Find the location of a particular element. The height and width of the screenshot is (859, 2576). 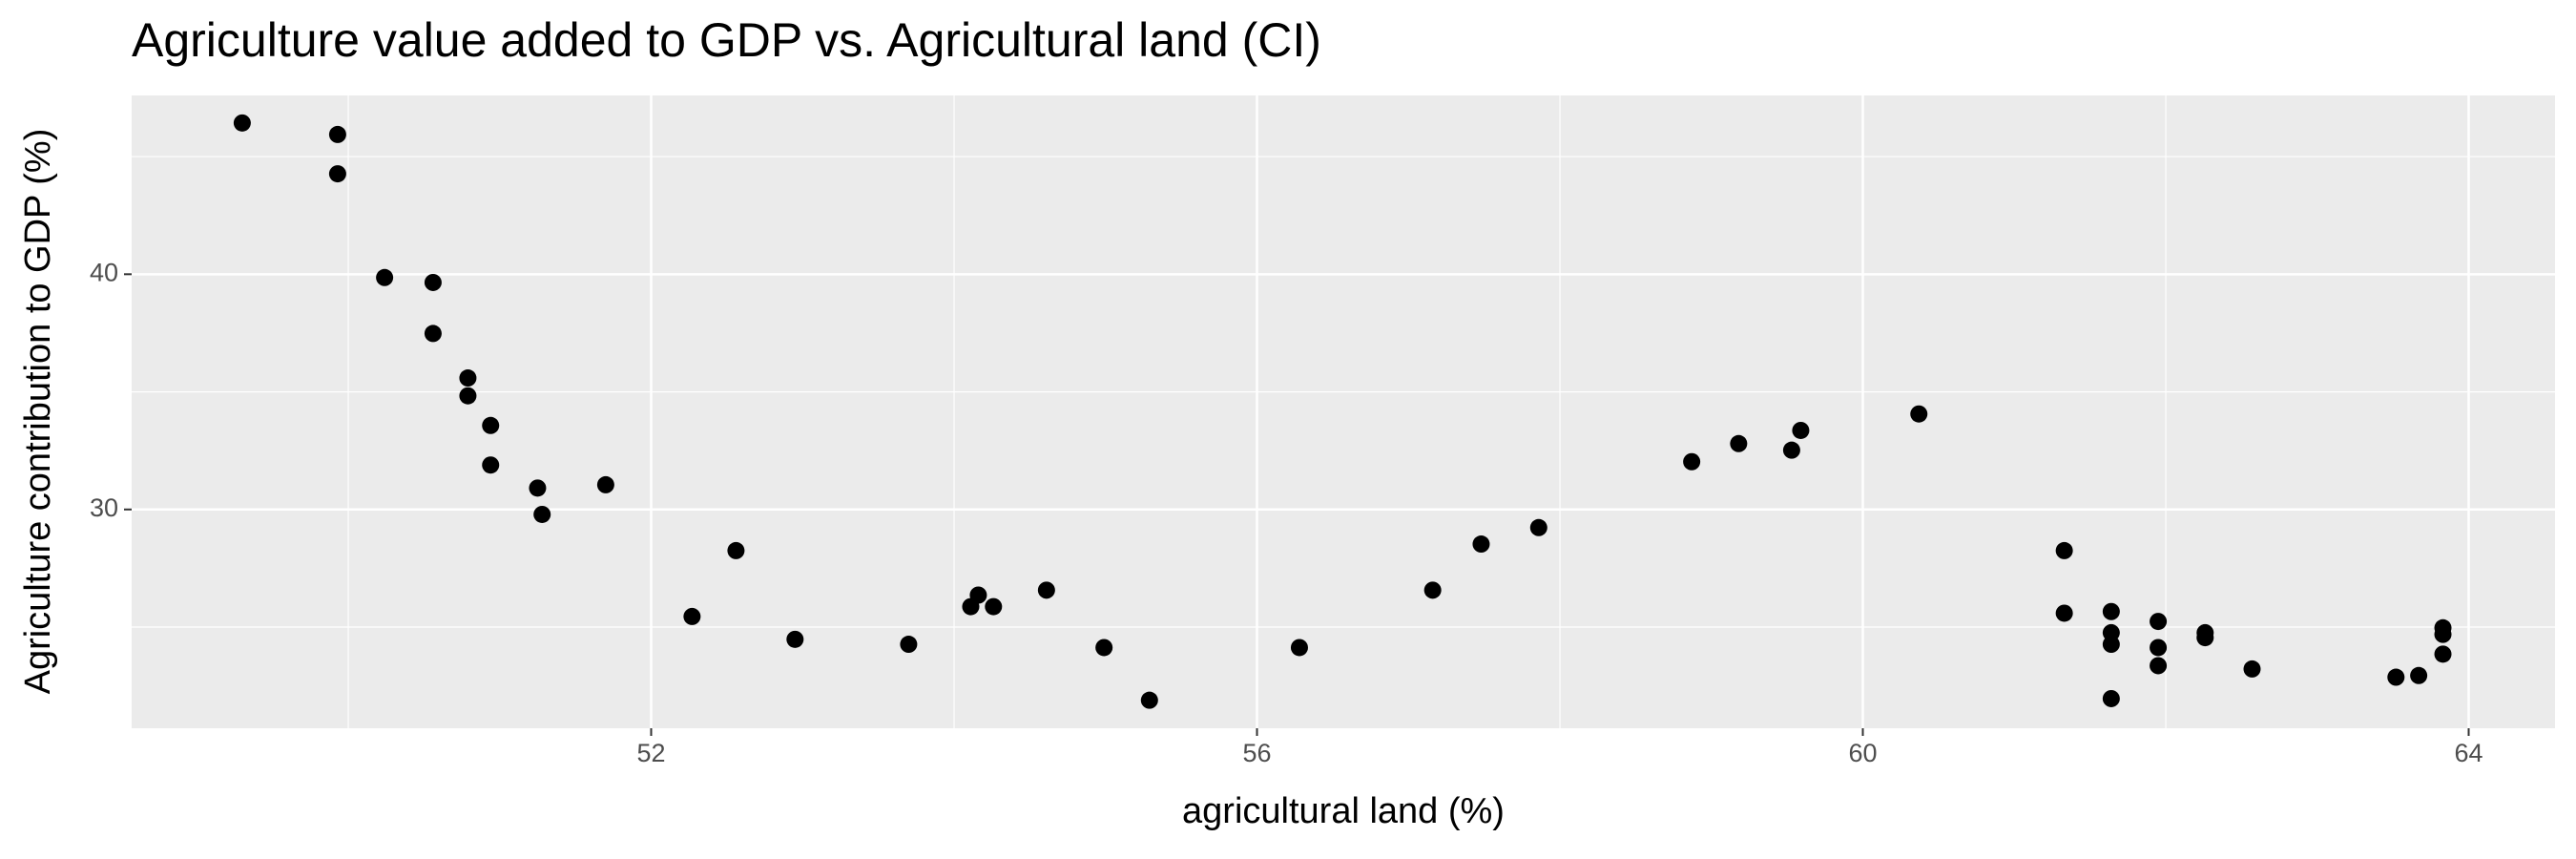

x-tick-label: 56 is located at coordinates (1256, 753).